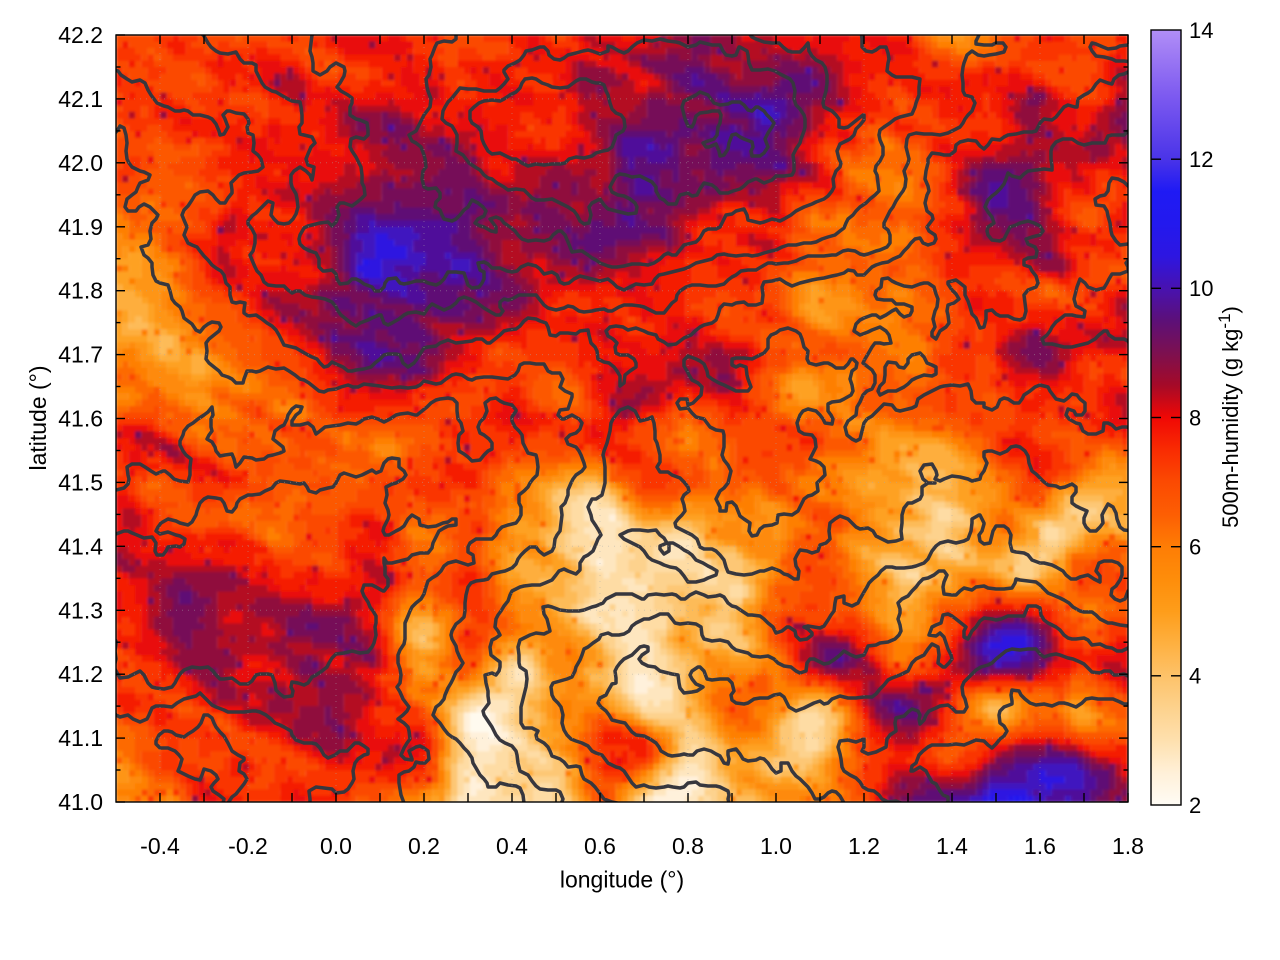  What do you see at coordinates (1195, 805) in the screenshot?
I see `svg-text: 2` at bounding box center [1195, 805].